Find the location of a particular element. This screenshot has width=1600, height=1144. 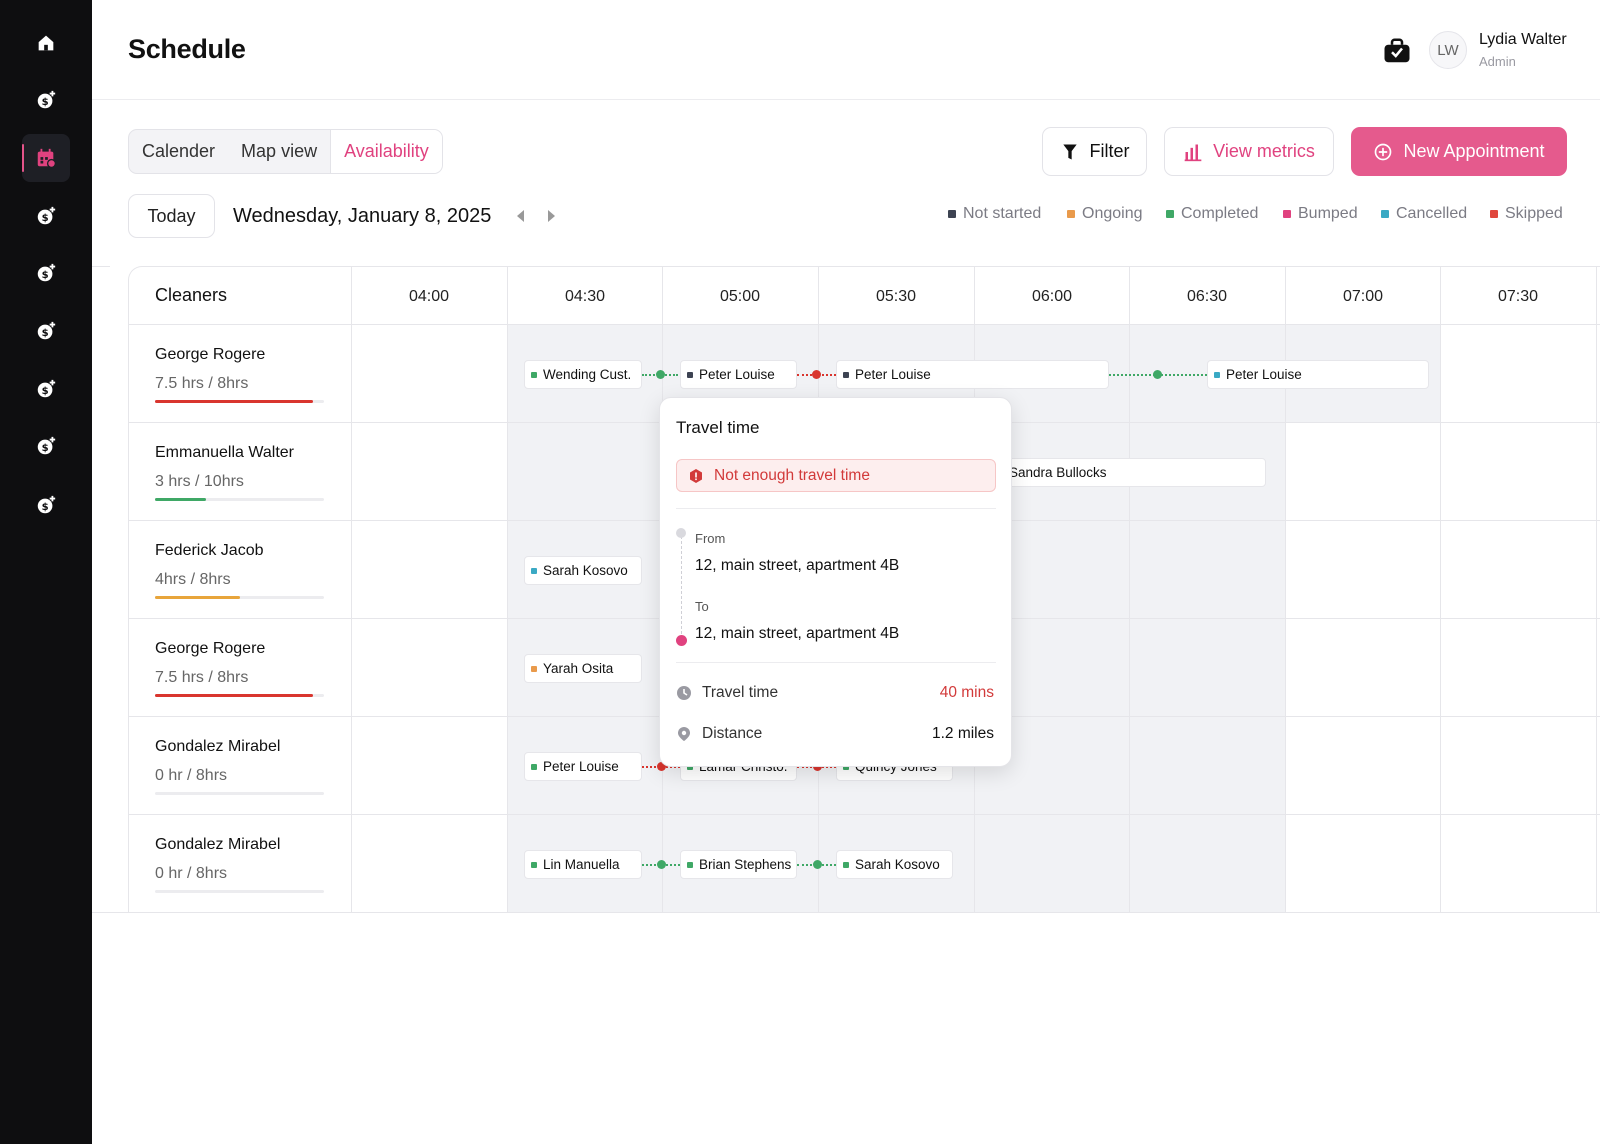

appointment-label: Peter Louise is located at coordinates (1264, 374).